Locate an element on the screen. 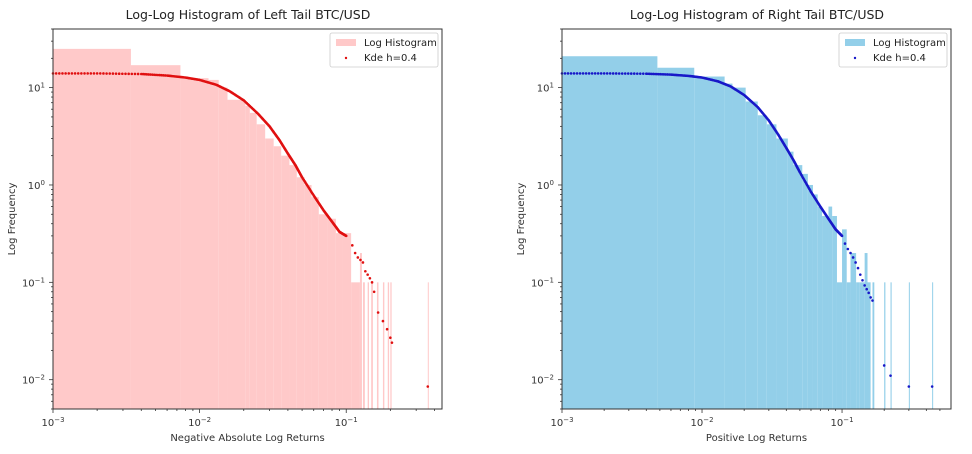  legend: Log Histogram Kde h=0.4 is located at coordinates (893, 50).